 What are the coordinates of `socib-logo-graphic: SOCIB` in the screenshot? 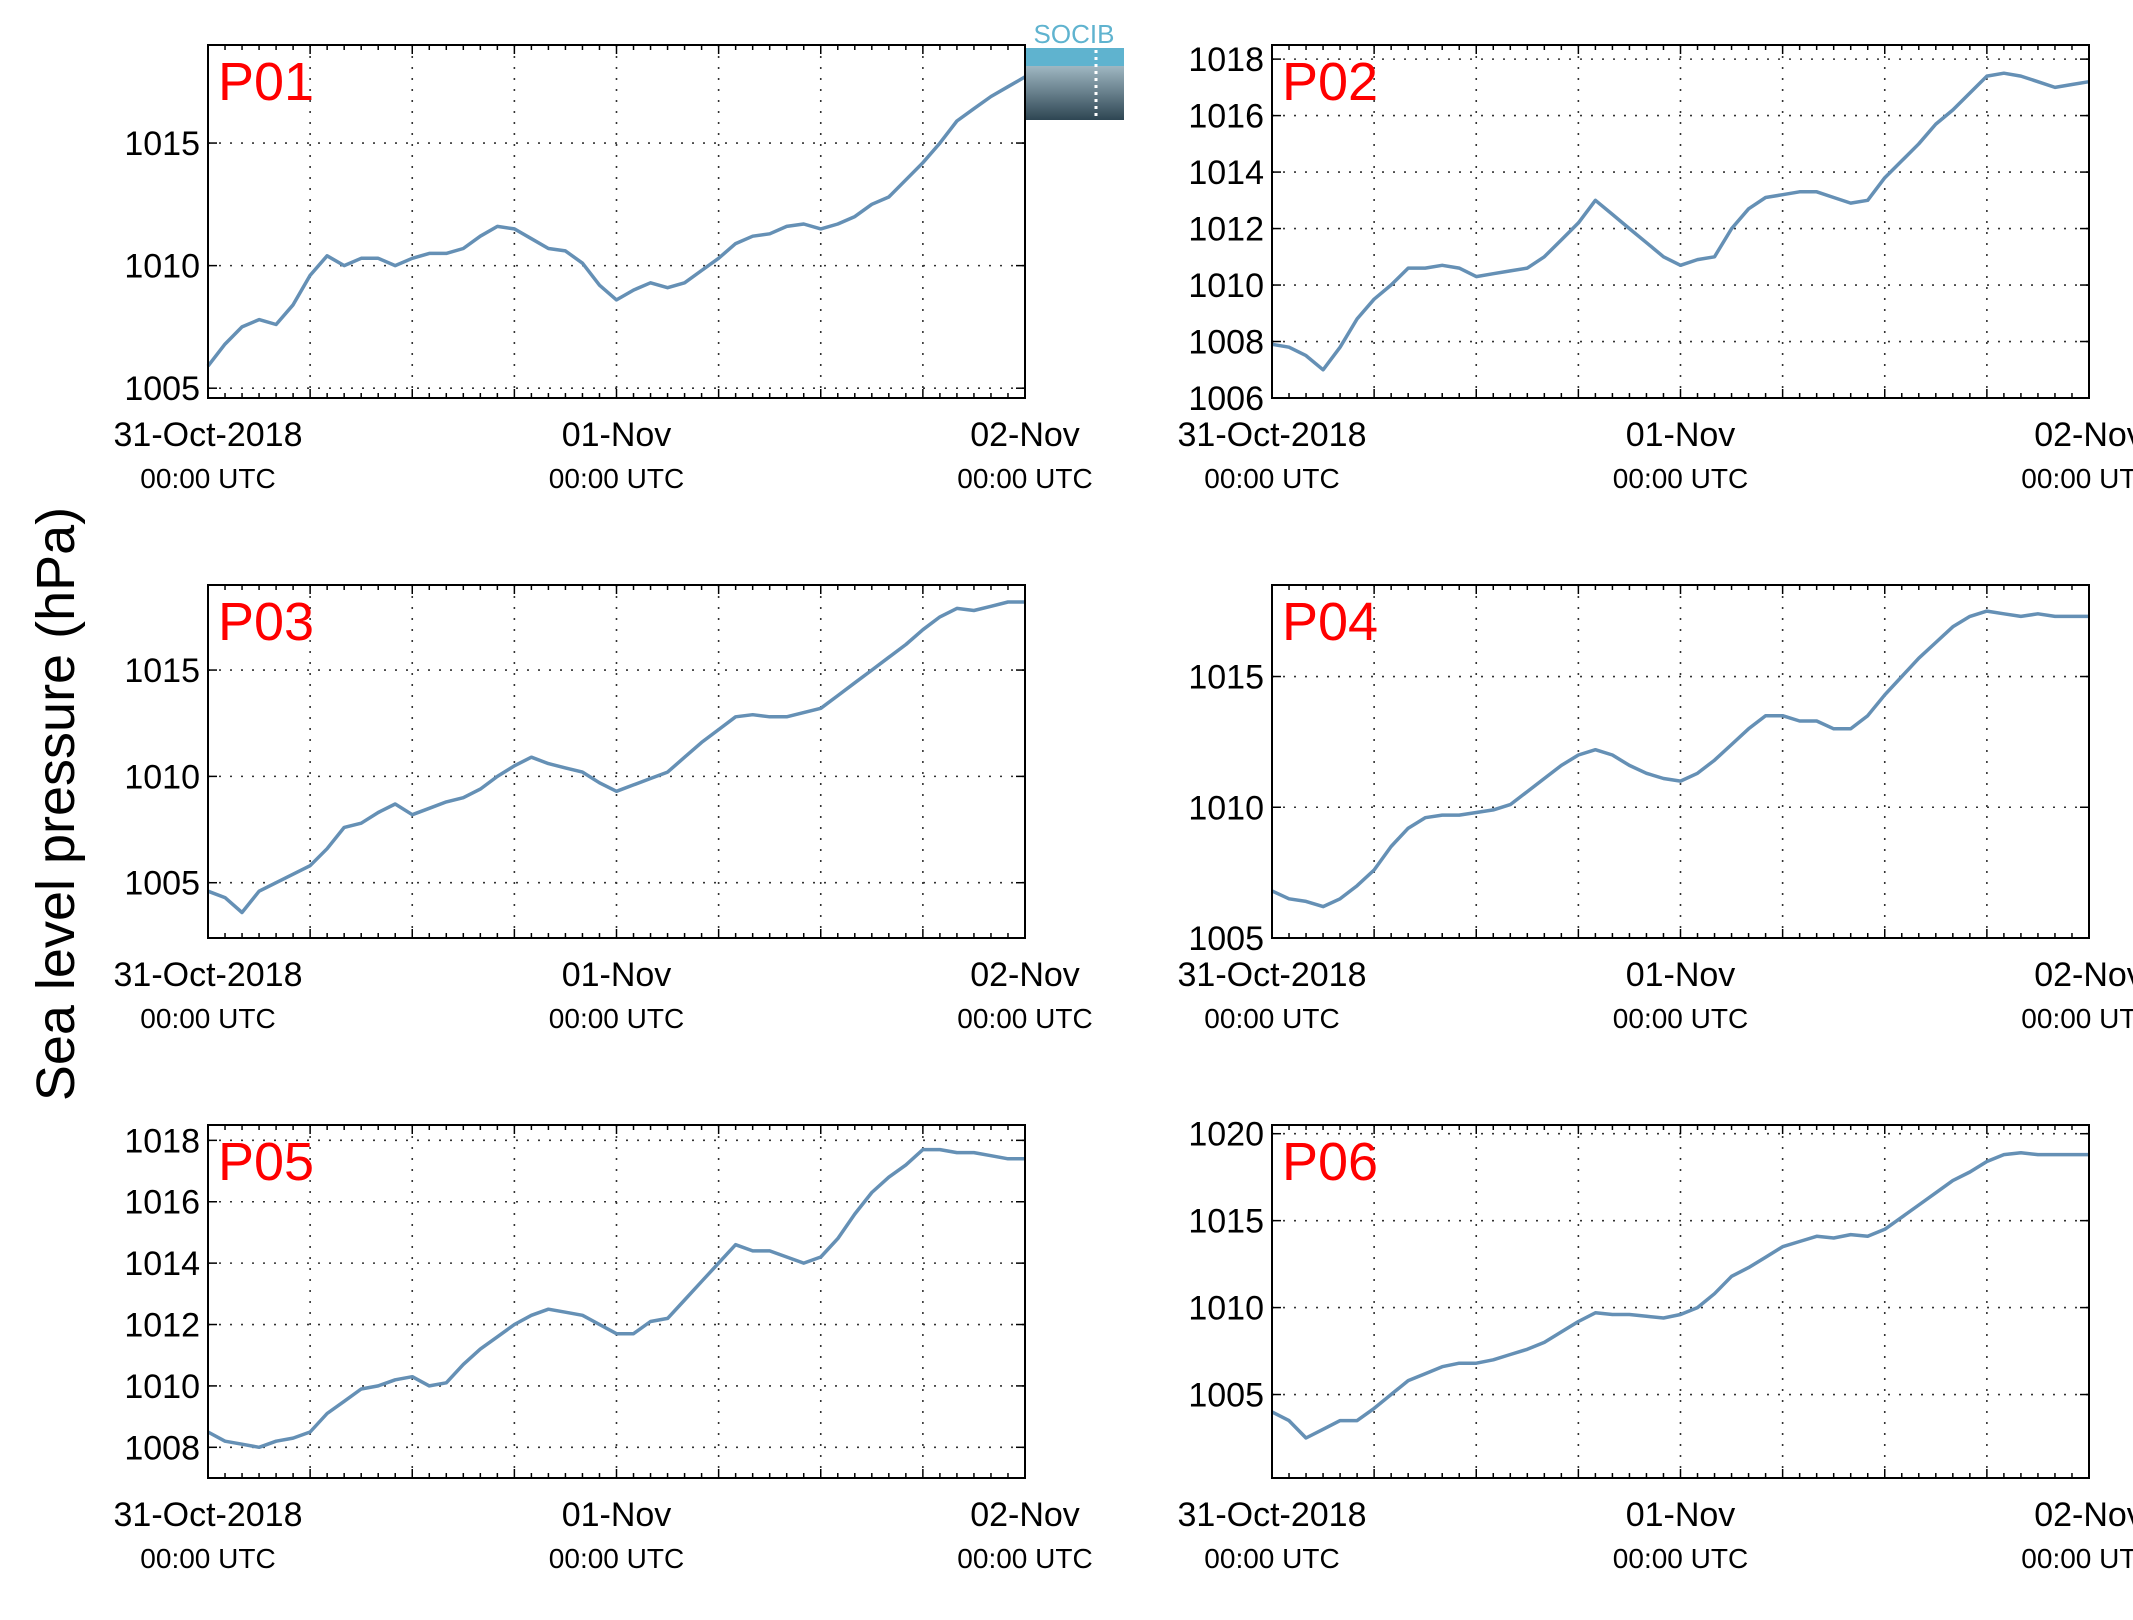 It's located at (1074, 69).